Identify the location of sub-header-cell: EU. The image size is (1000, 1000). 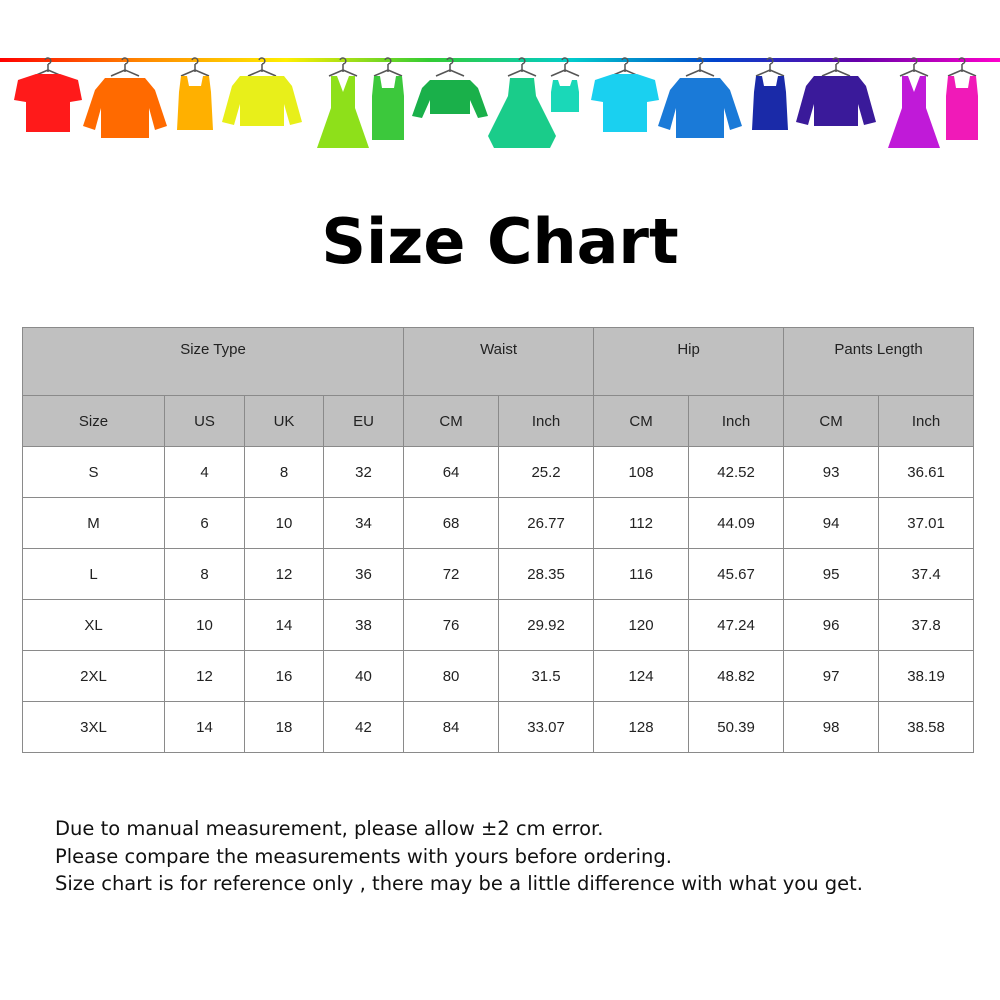
(363, 421).